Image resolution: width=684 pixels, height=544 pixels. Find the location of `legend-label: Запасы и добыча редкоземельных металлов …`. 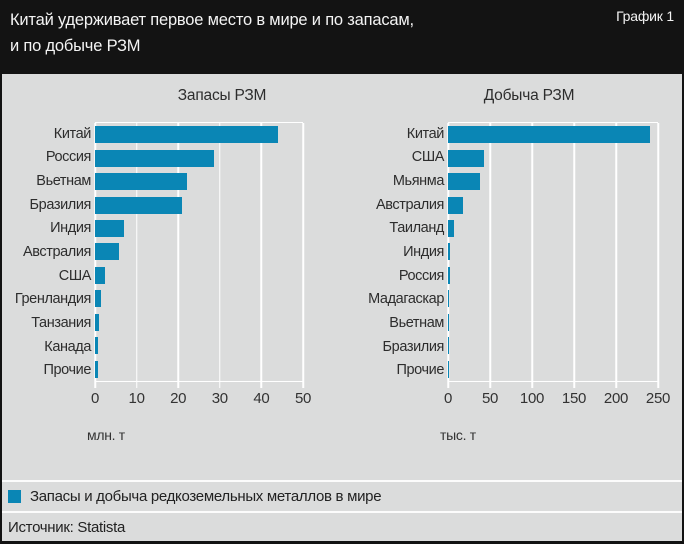

legend-label: Запасы и добыча редкоземельных металлов … is located at coordinates (206, 496).